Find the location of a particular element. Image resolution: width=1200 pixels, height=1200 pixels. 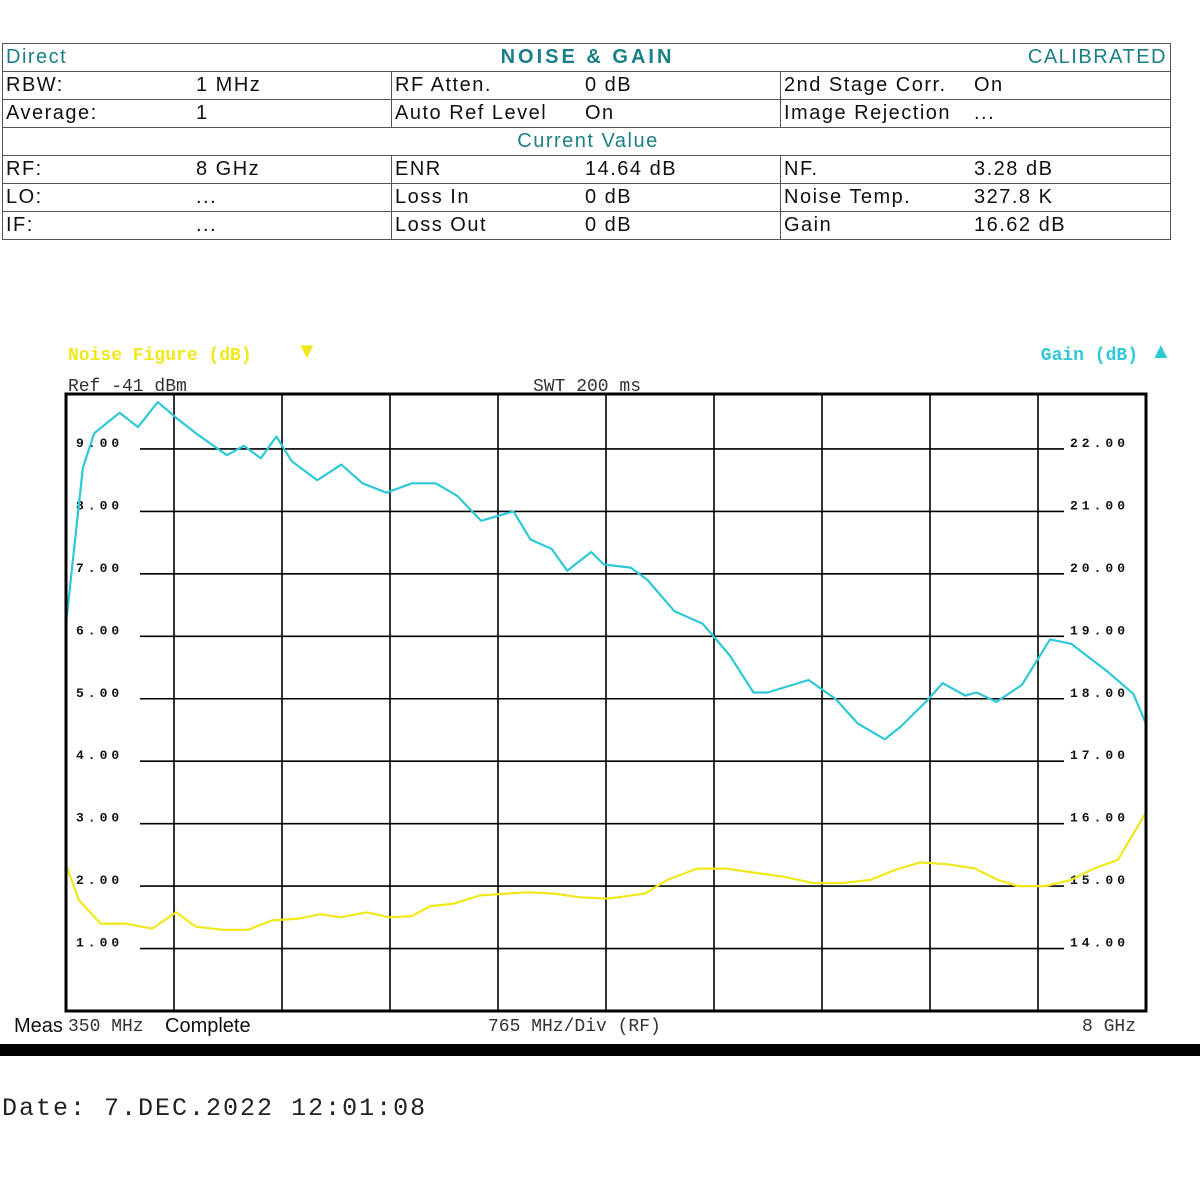

rf-atten-value: 0 dB is located at coordinates (609, 85).